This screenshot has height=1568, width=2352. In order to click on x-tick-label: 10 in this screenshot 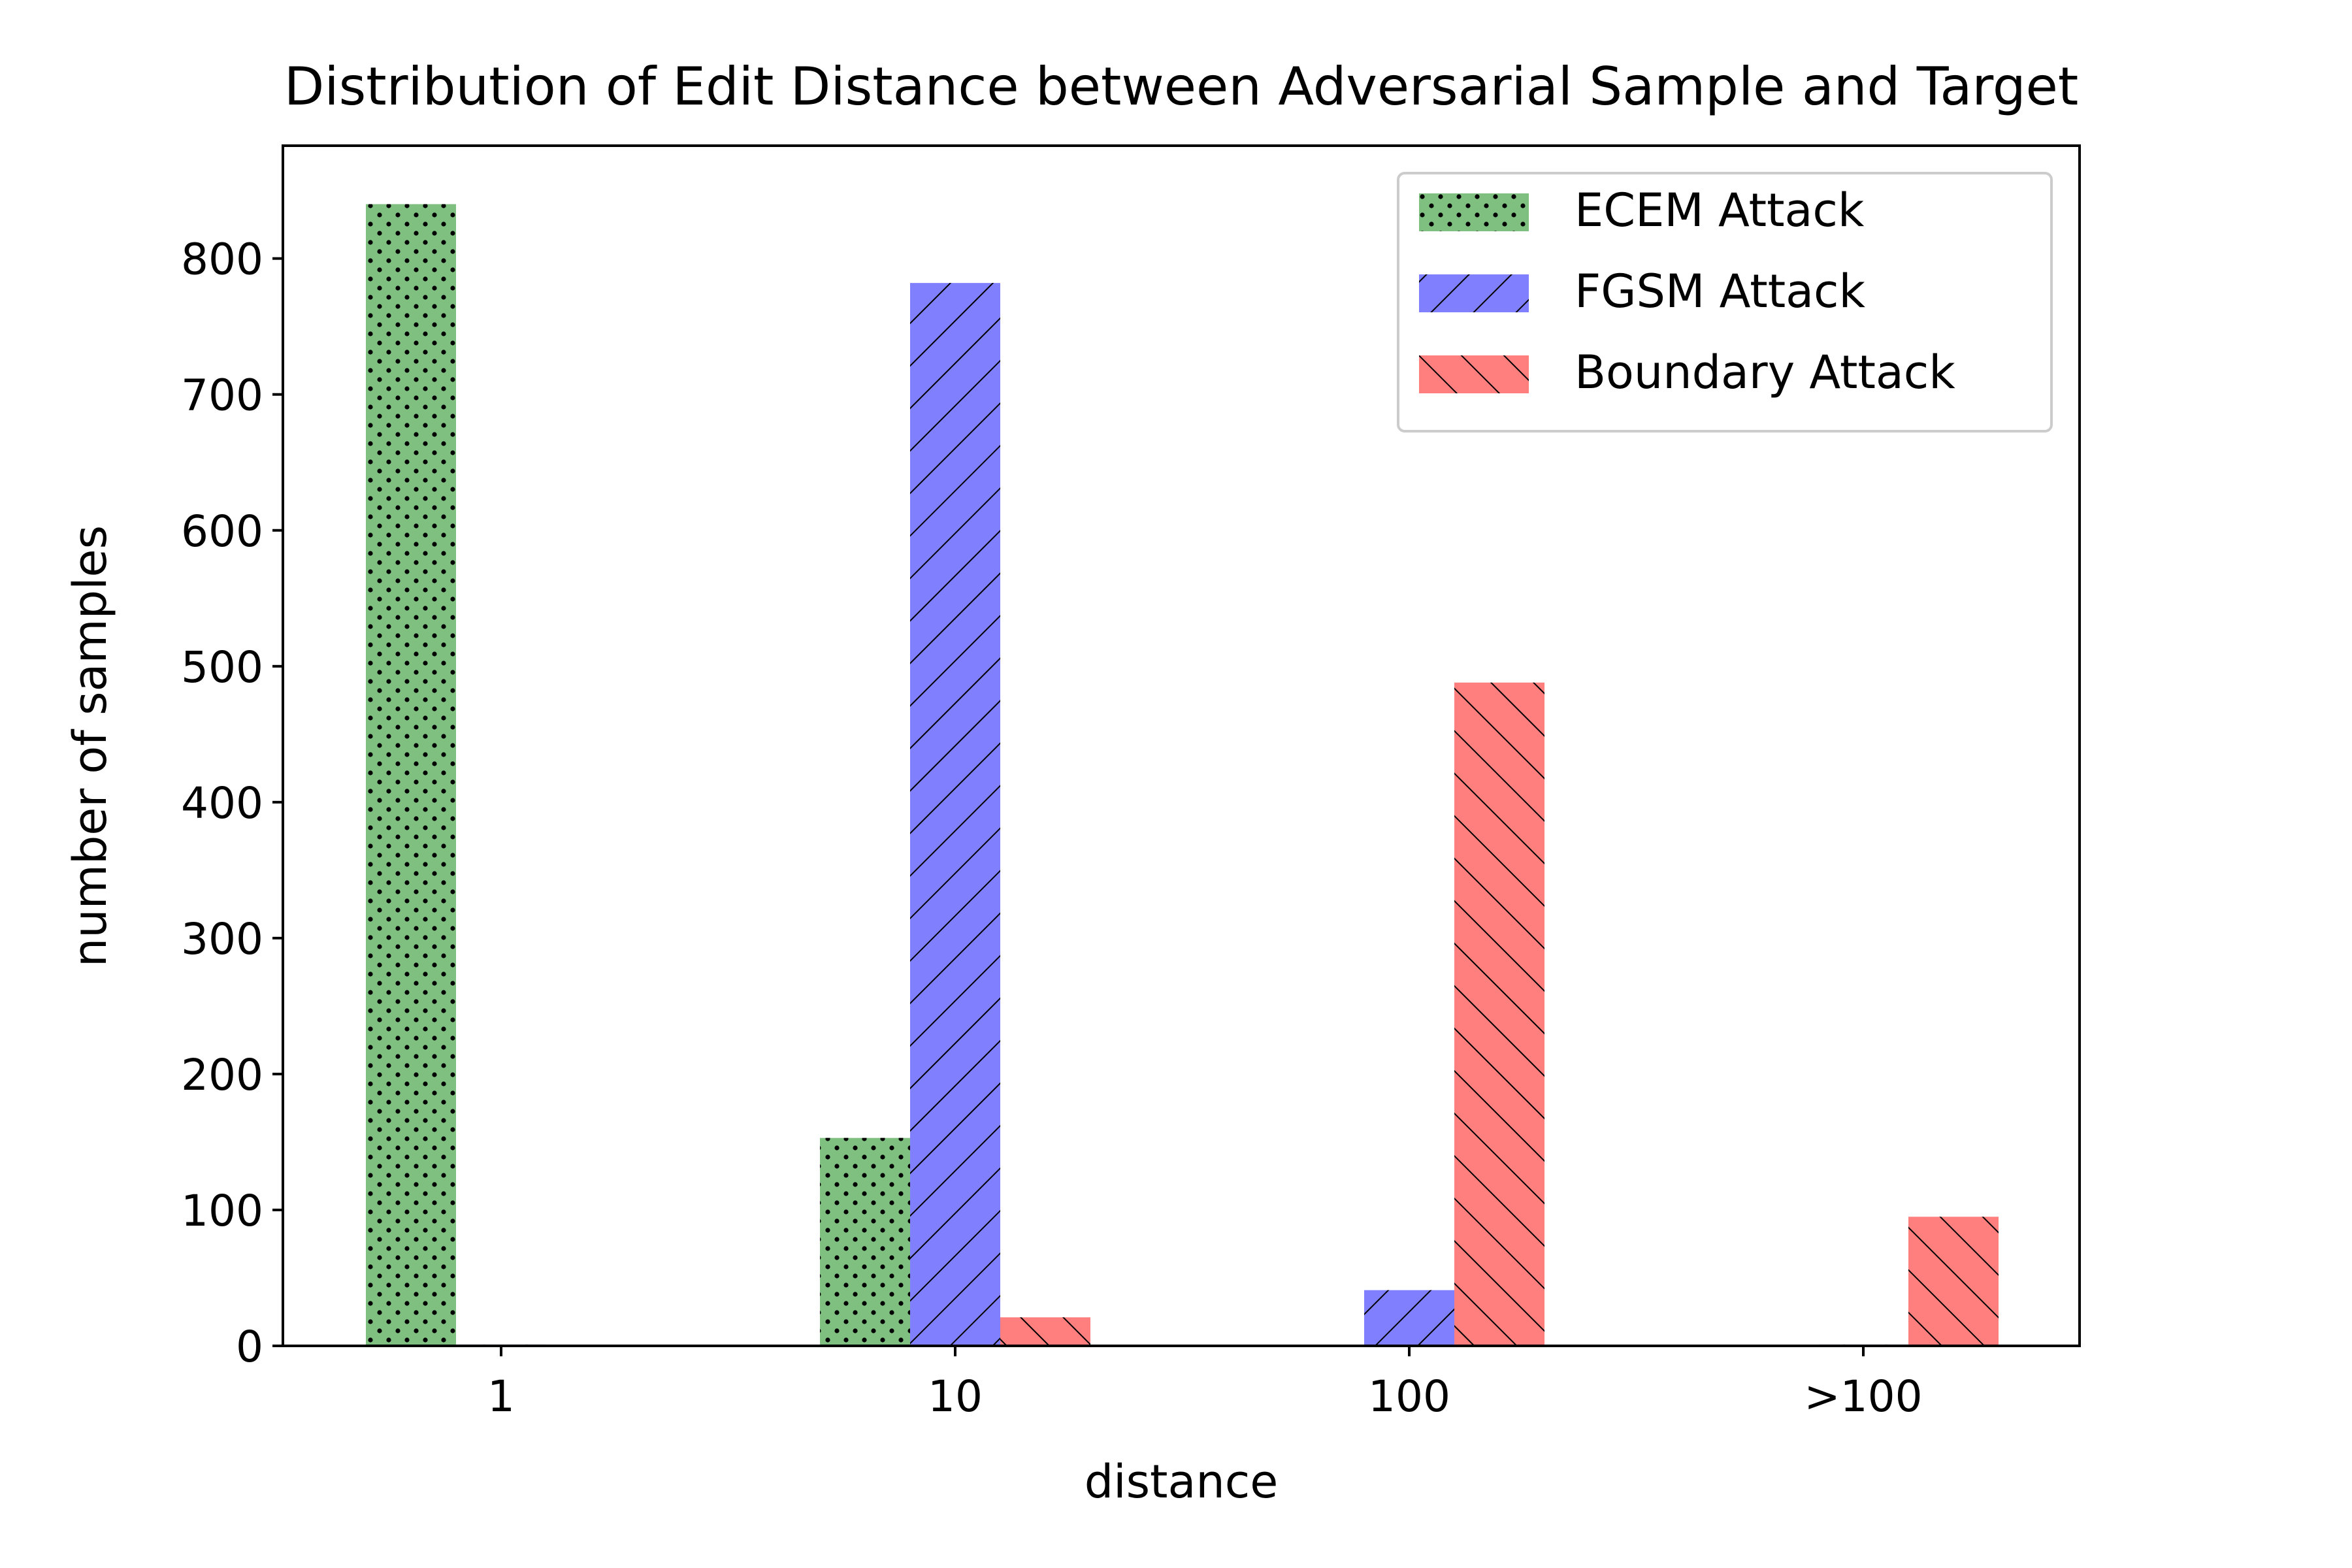, I will do `click(955, 1396)`.